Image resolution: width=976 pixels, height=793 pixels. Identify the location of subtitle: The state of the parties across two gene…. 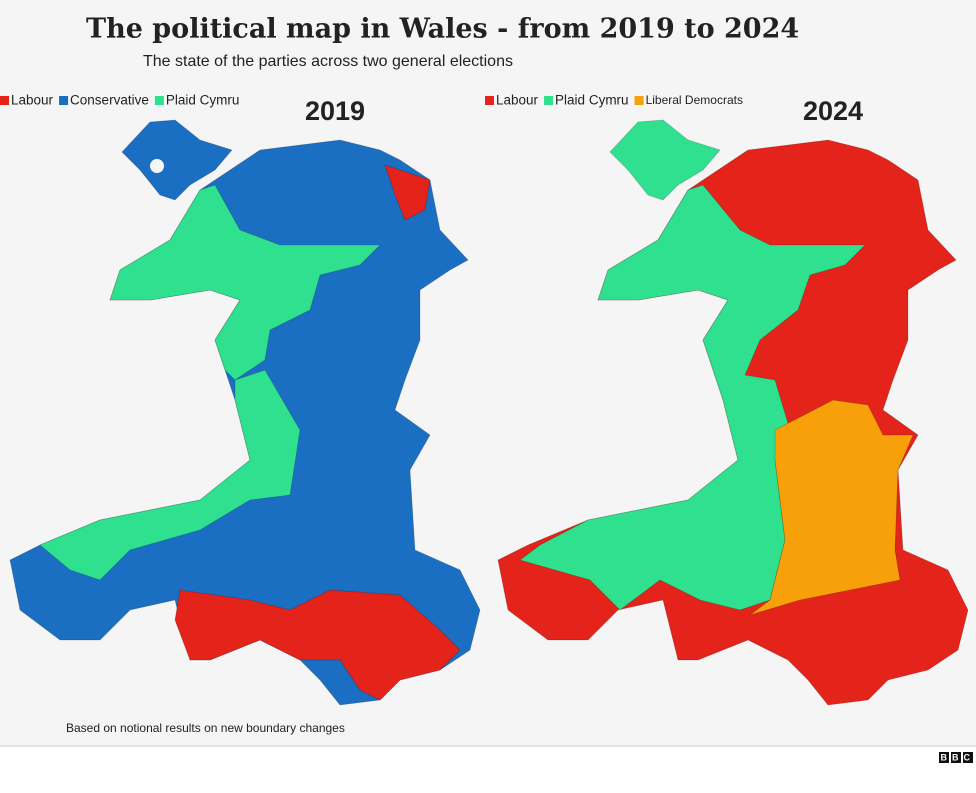
(328, 61).